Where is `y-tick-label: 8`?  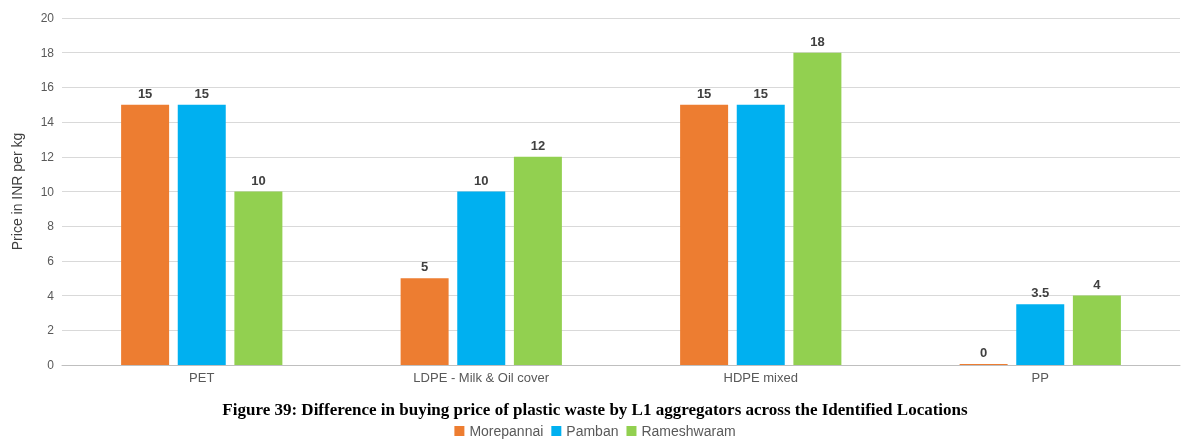
y-tick-label: 8 is located at coordinates (51, 226).